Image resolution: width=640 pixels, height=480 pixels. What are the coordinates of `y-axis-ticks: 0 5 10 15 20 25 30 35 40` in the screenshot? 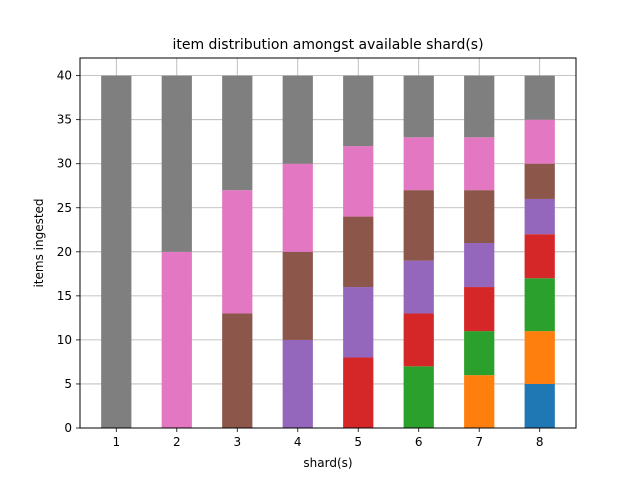 It's located at (68, 252).